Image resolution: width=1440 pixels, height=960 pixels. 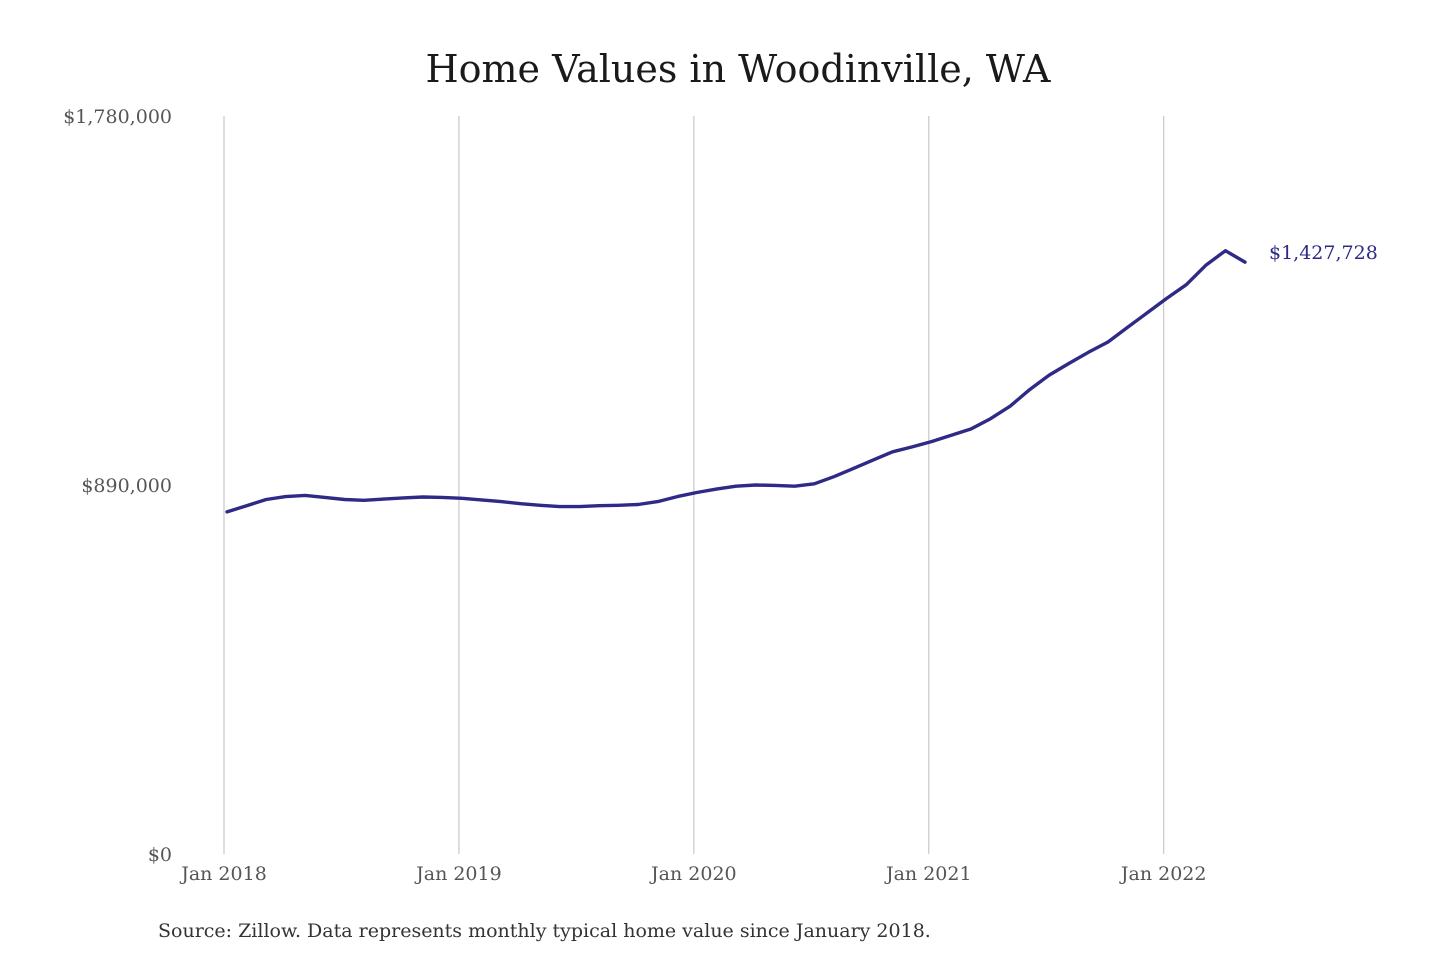 What do you see at coordinates (928, 874) in the screenshot?
I see `x-tick-label: Jan 2021` at bounding box center [928, 874].